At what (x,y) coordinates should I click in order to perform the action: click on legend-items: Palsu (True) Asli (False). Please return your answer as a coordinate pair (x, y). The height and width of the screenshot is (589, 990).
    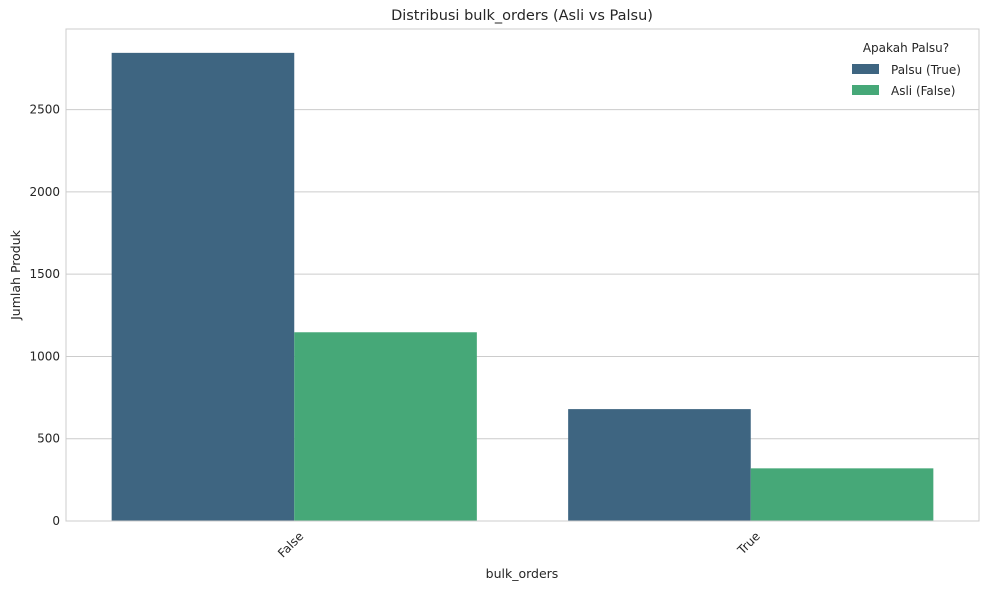
    Looking at the image, I should click on (906, 80).